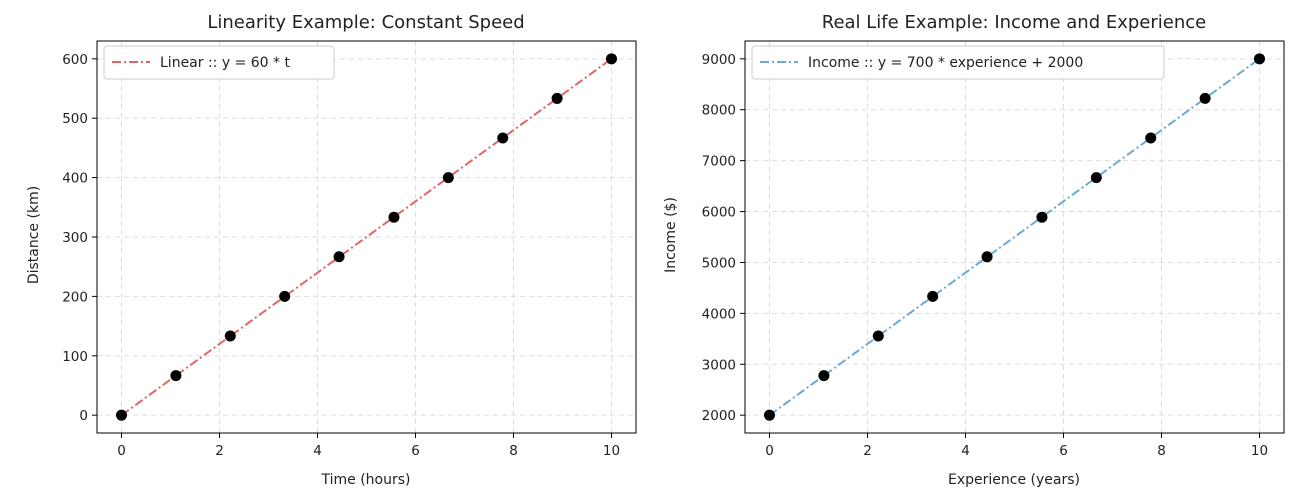  What do you see at coordinates (719, 314) in the screenshot?
I see `y-tick-label: 4000` at bounding box center [719, 314].